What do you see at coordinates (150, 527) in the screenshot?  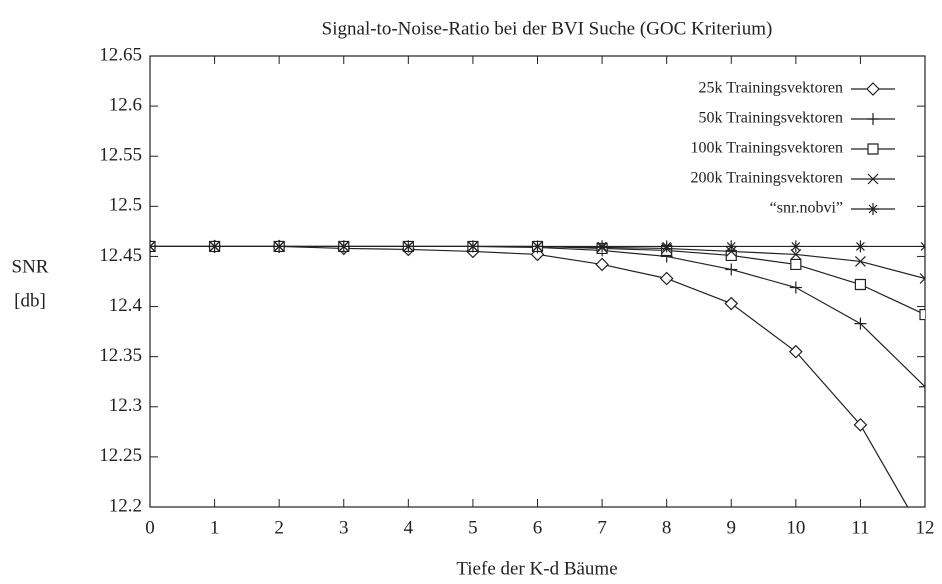 I see `x-tick-label: 0` at bounding box center [150, 527].